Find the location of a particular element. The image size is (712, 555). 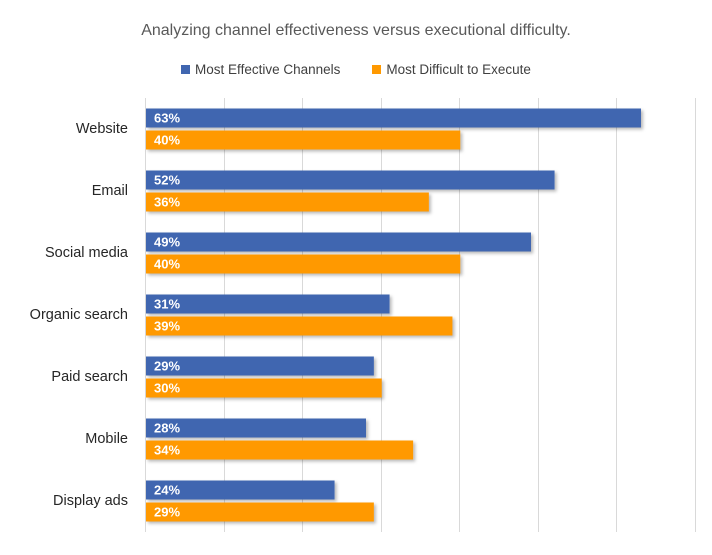

category-label-paid-search: Paid search is located at coordinates (89, 377).